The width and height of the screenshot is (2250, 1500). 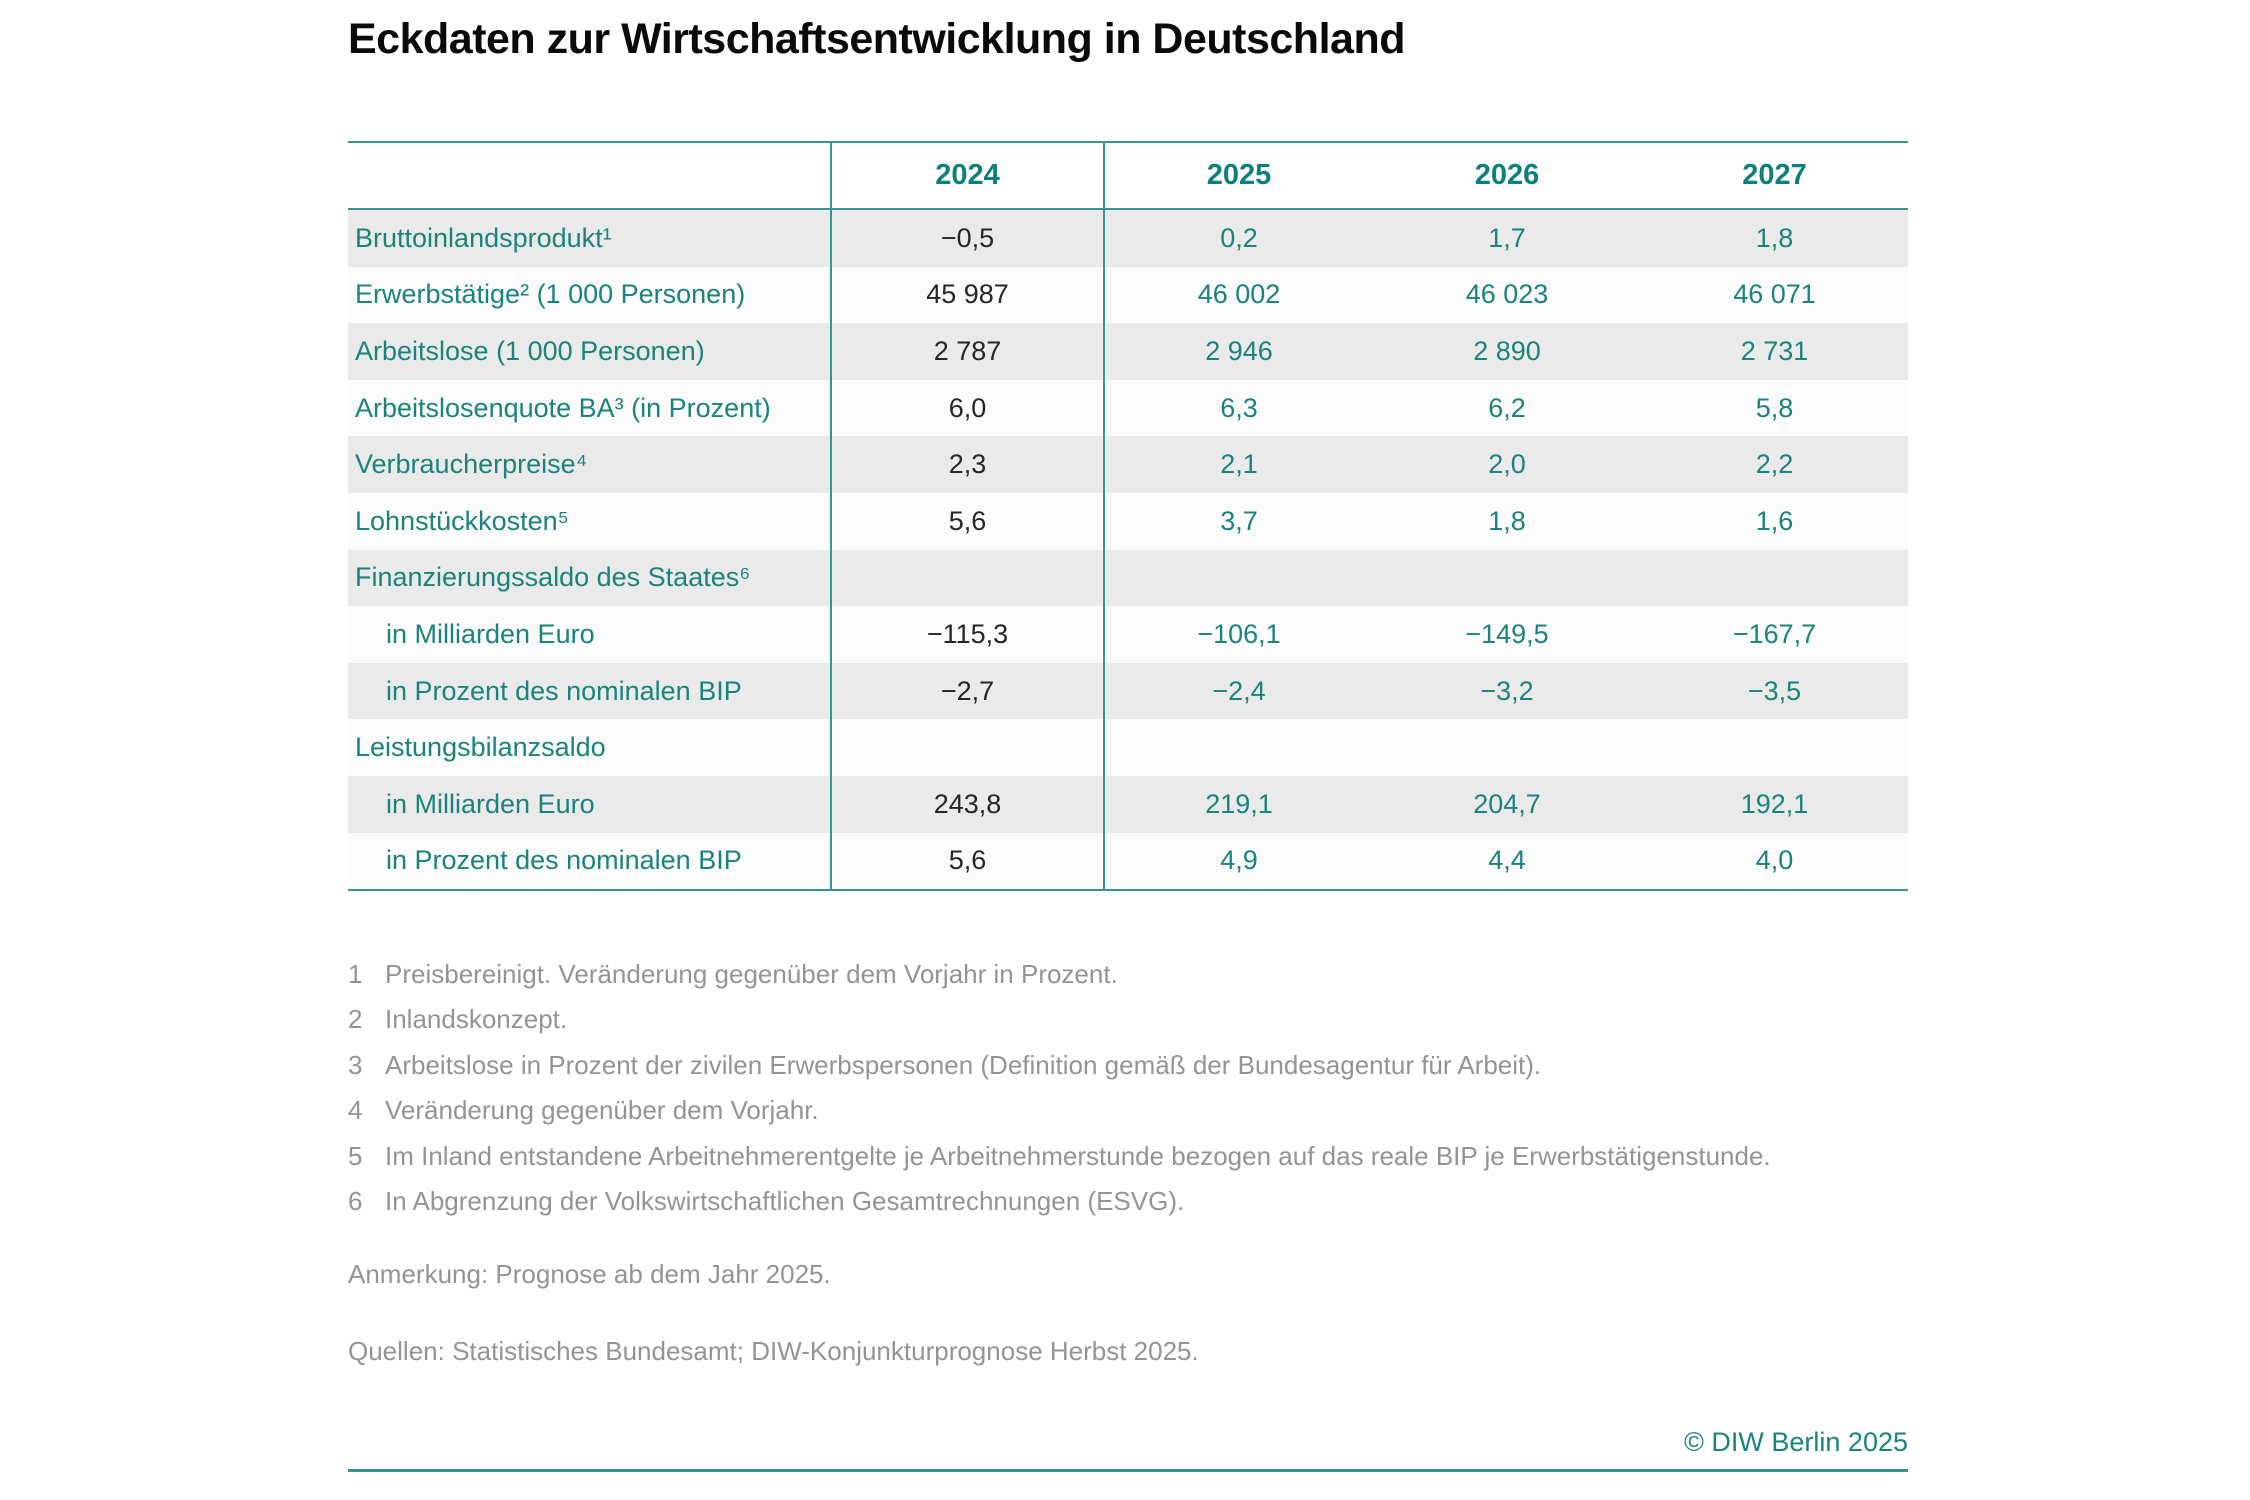 What do you see at coordinates (1128, 176) in the screenshot?
I see `table-header-row: 2024 2025 2026 2027` at bounding box center [1128, 176].